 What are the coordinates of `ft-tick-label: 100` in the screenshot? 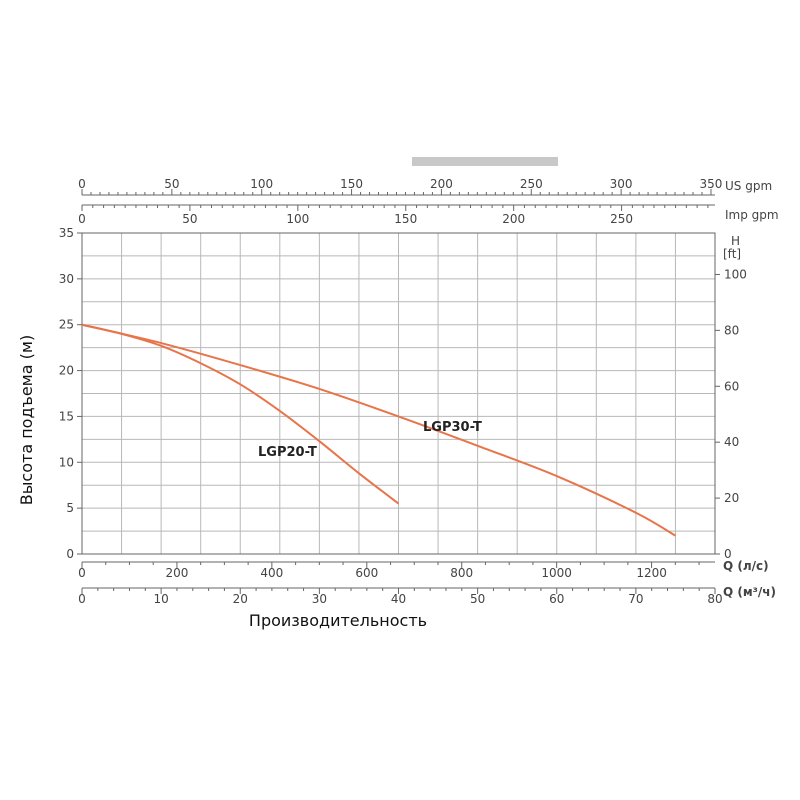 It's located at (735, 274).